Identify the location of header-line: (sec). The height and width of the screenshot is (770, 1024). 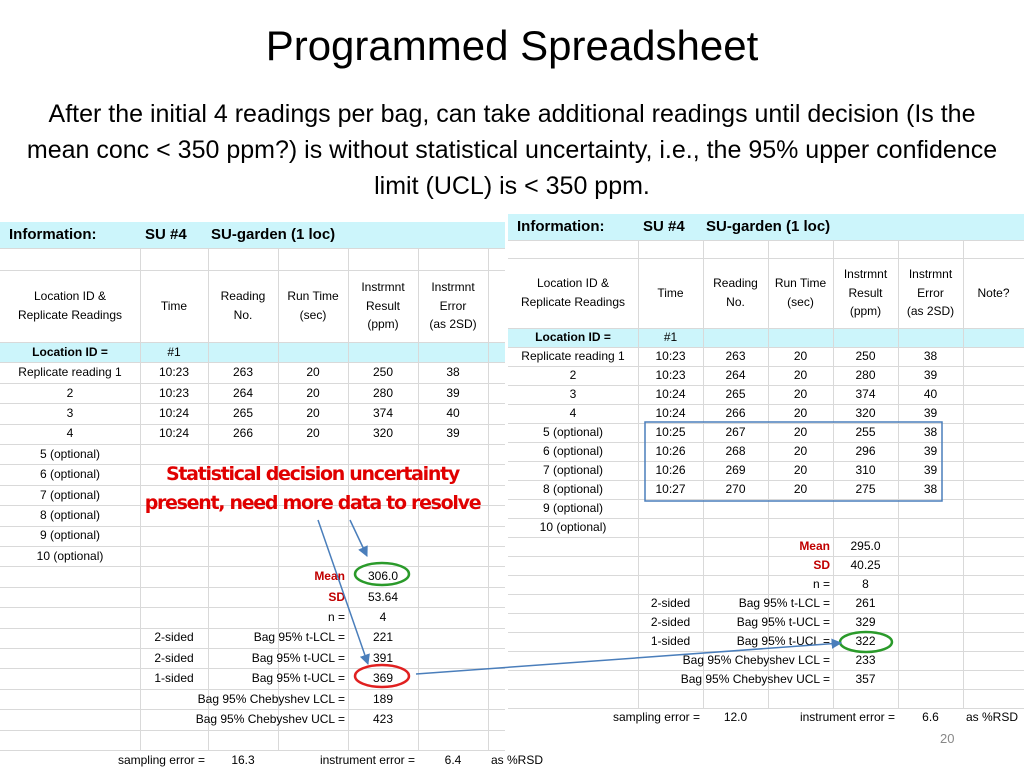
(800, 302).